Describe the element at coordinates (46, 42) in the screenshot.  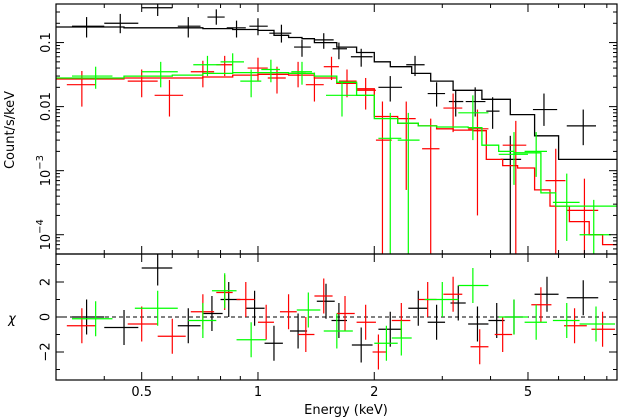
I see `y-tick-label: 0.1` at that location.